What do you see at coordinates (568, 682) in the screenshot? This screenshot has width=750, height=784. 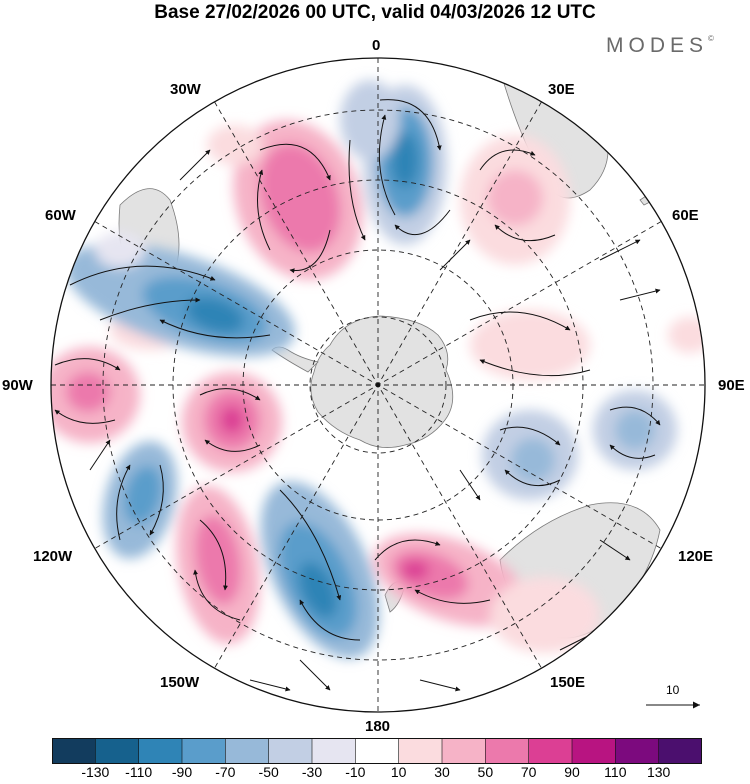 I see `lon-label-150e: 150E` at bounding box center [568, 682].